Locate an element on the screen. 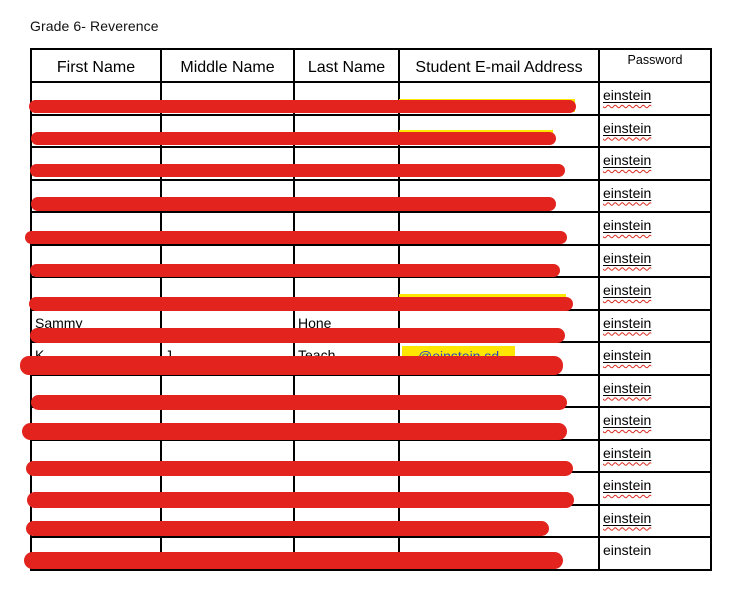 The width and height of the screenshot is (746, 592). middle-name-cell: J is located at coordinates (227, 358).